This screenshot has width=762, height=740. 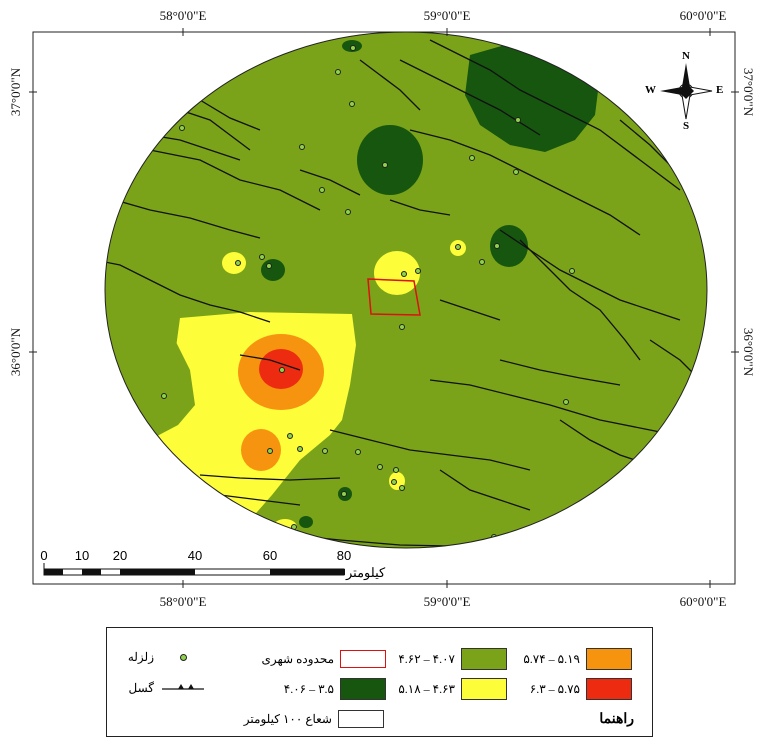 What do you see at coordinates (650, 90) in the screenshot?
I see `compass-w: W` at bounding box center [650, 90].